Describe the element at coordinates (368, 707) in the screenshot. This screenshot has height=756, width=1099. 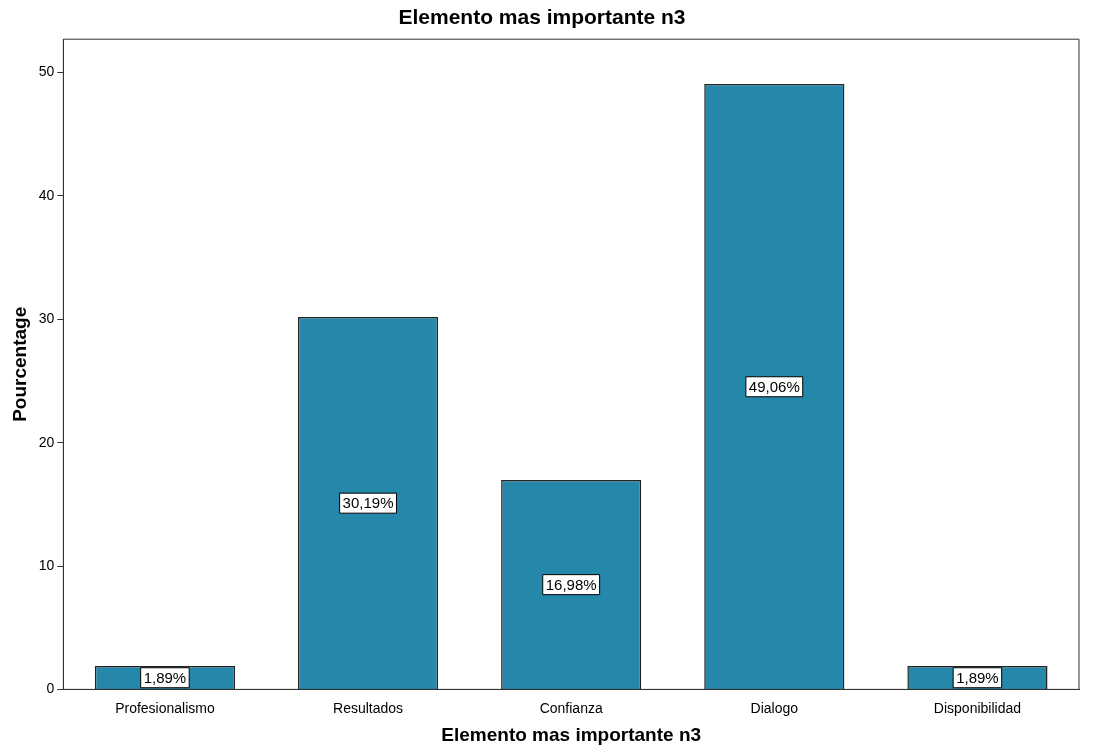
I see `x-tick-label: Resultados` at that location.